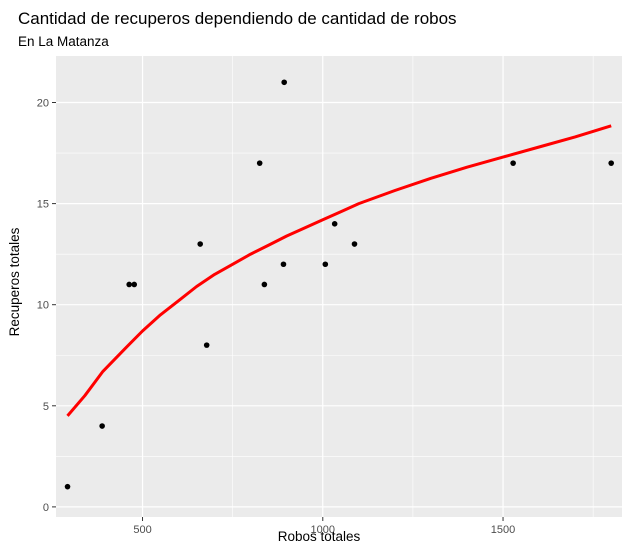  What do you see at coordinates (323, 530) in the screenshot?
I see `x-tick-label: 1000` at bounding box center [323, 530].